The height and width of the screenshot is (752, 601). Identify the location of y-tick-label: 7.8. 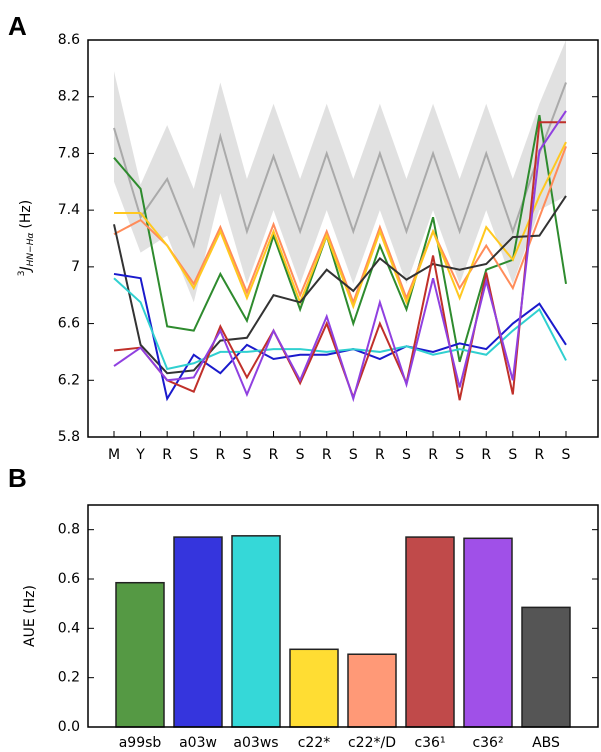
(69, 153).